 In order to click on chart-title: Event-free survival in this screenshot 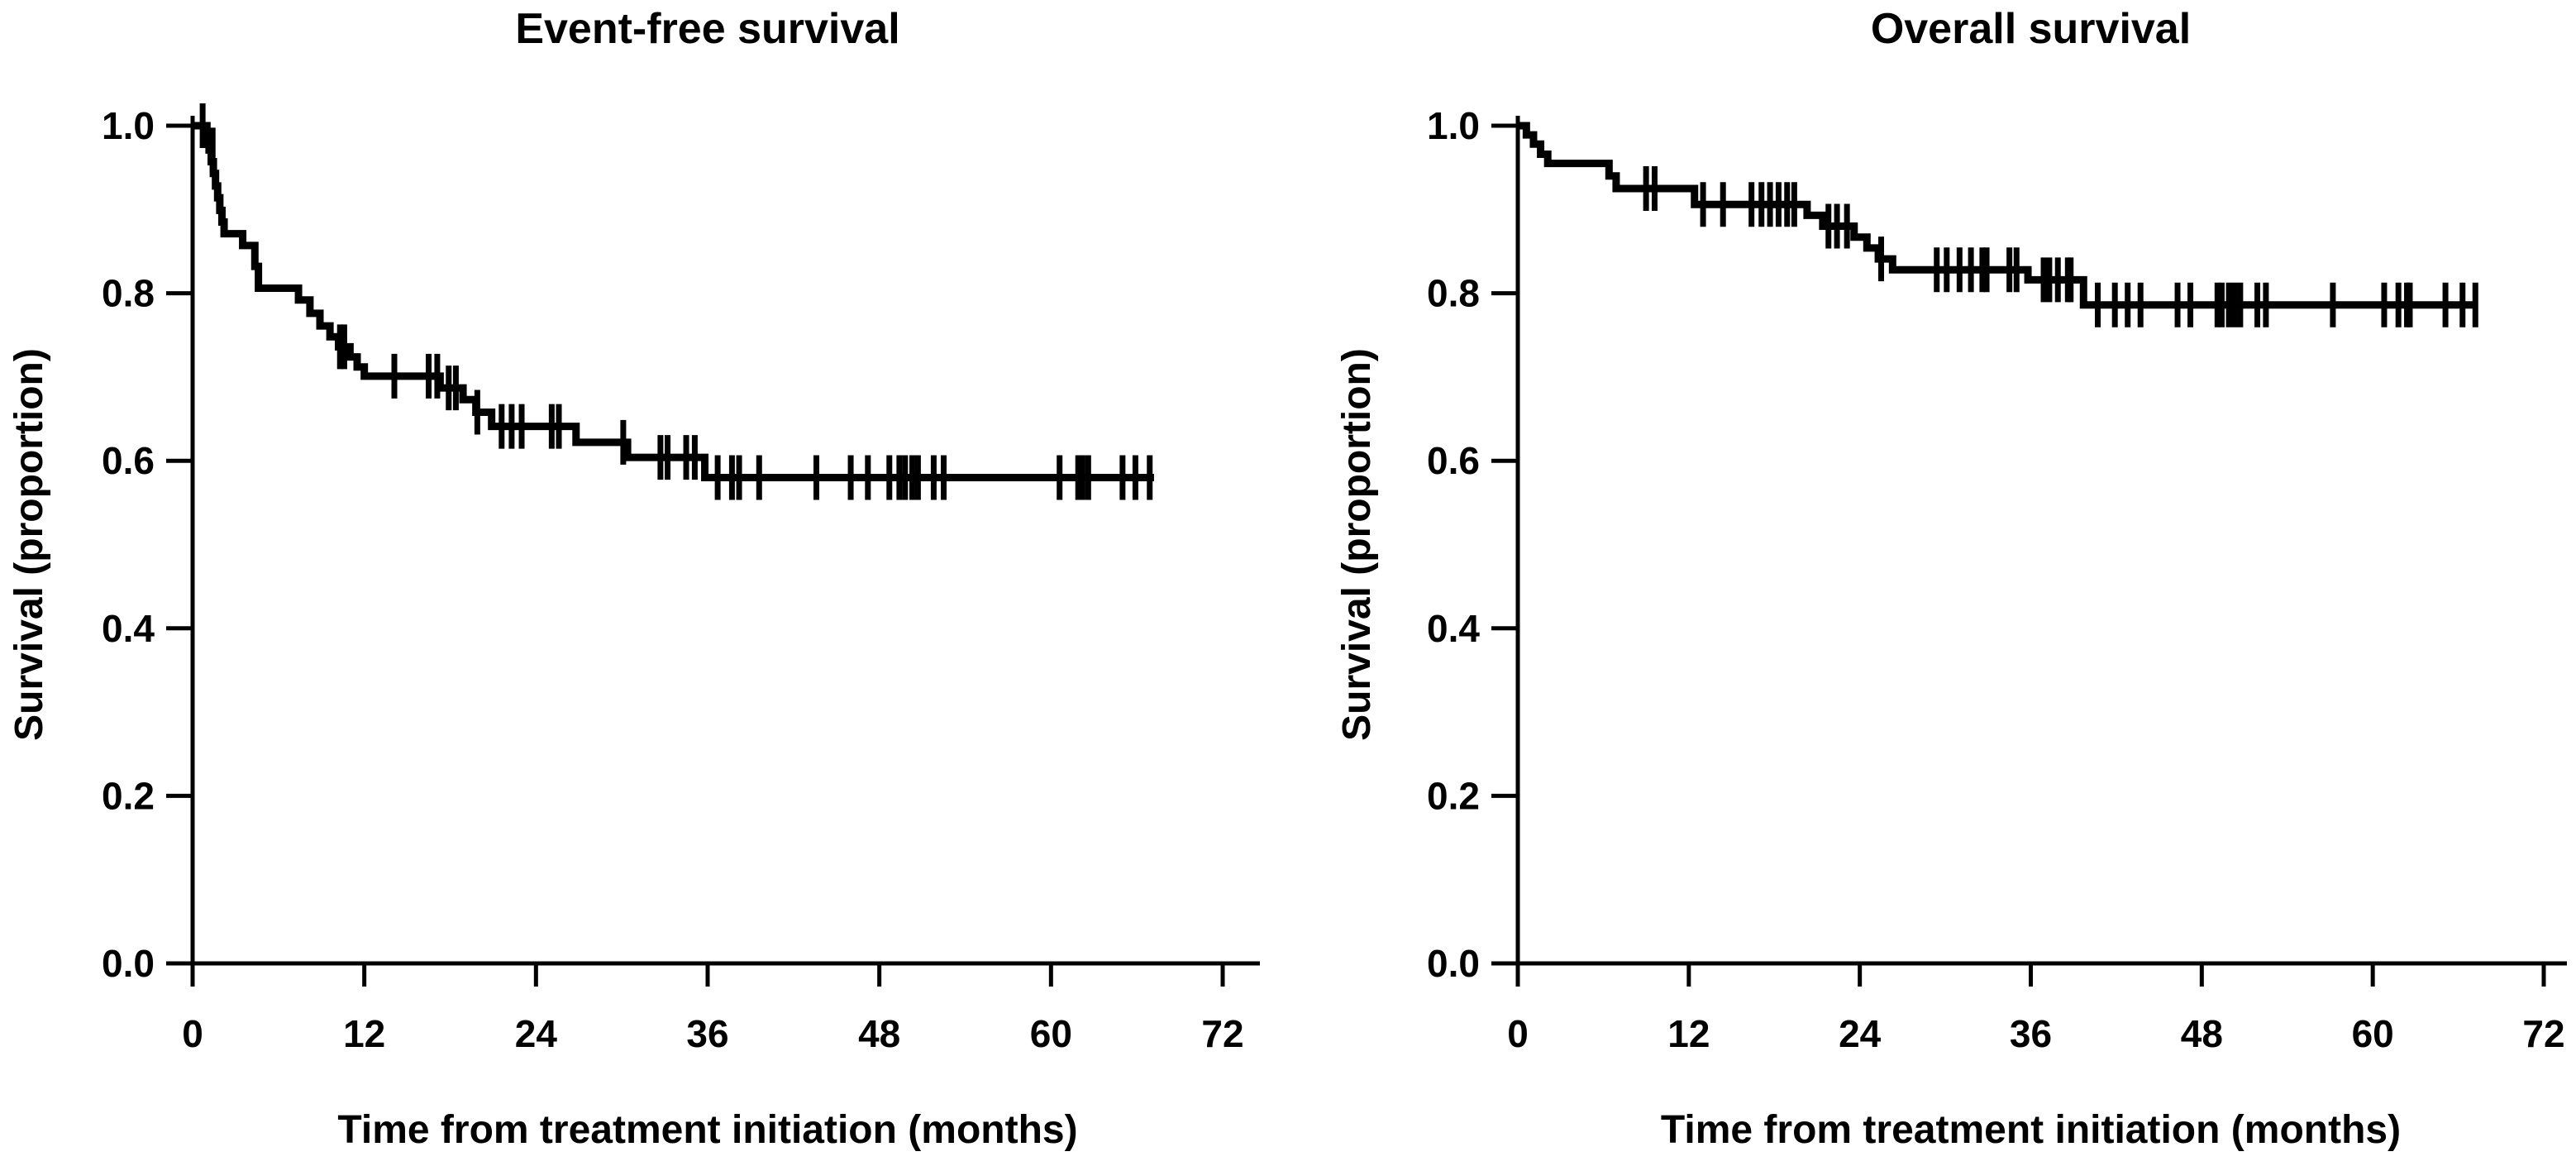, I will do `click(707, 29)`.